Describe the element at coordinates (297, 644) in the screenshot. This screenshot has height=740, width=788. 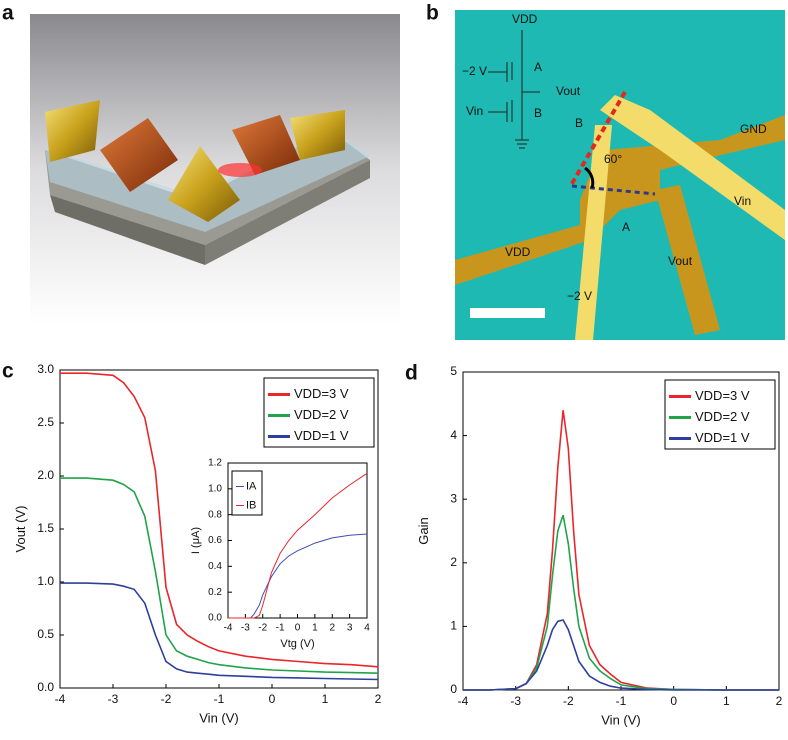
I see `x-axis-label: Vtg (V)` at that location.